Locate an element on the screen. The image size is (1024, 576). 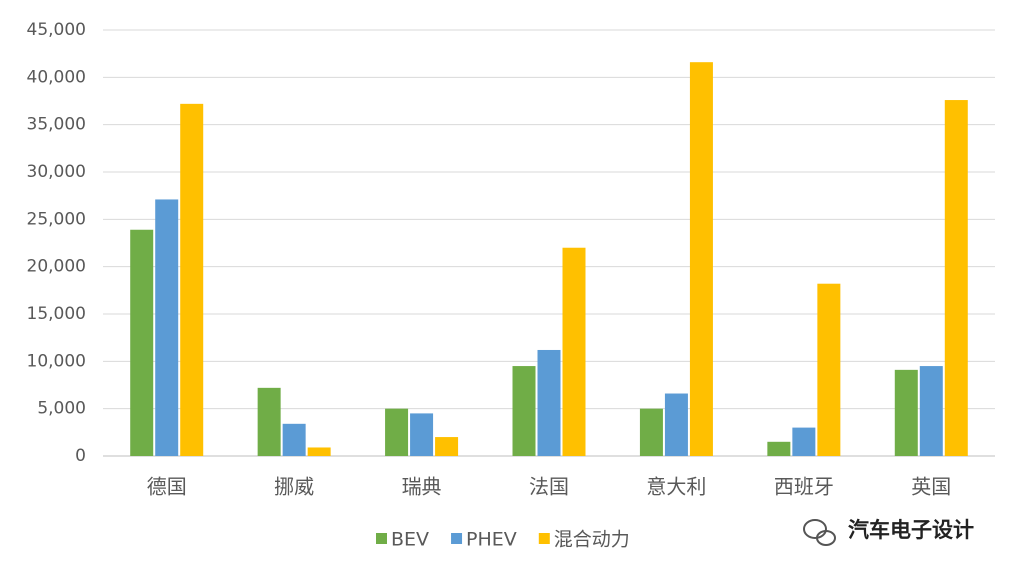
x-tick-label: 瑞典 is located at coordinates (422, 487).